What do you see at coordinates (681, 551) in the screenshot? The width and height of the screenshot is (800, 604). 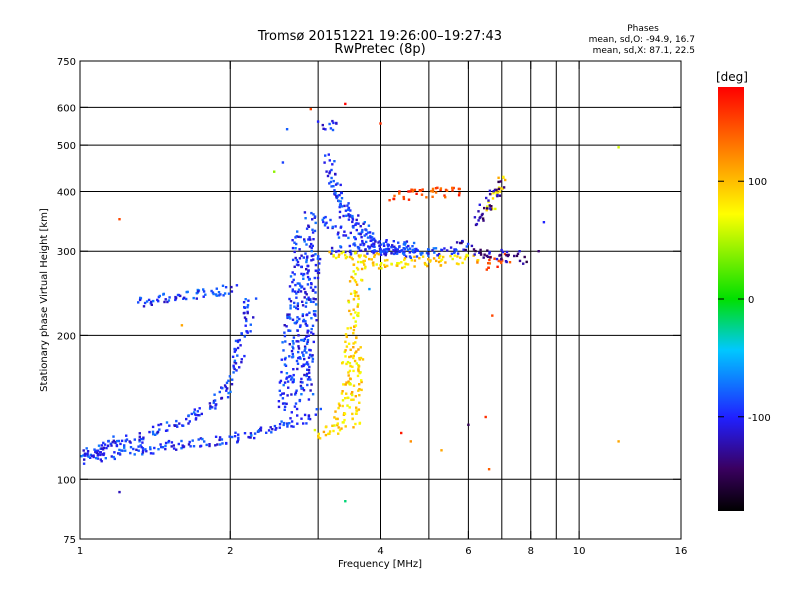 I see `x-tick-label: 16` at bounding box center [681, 551].